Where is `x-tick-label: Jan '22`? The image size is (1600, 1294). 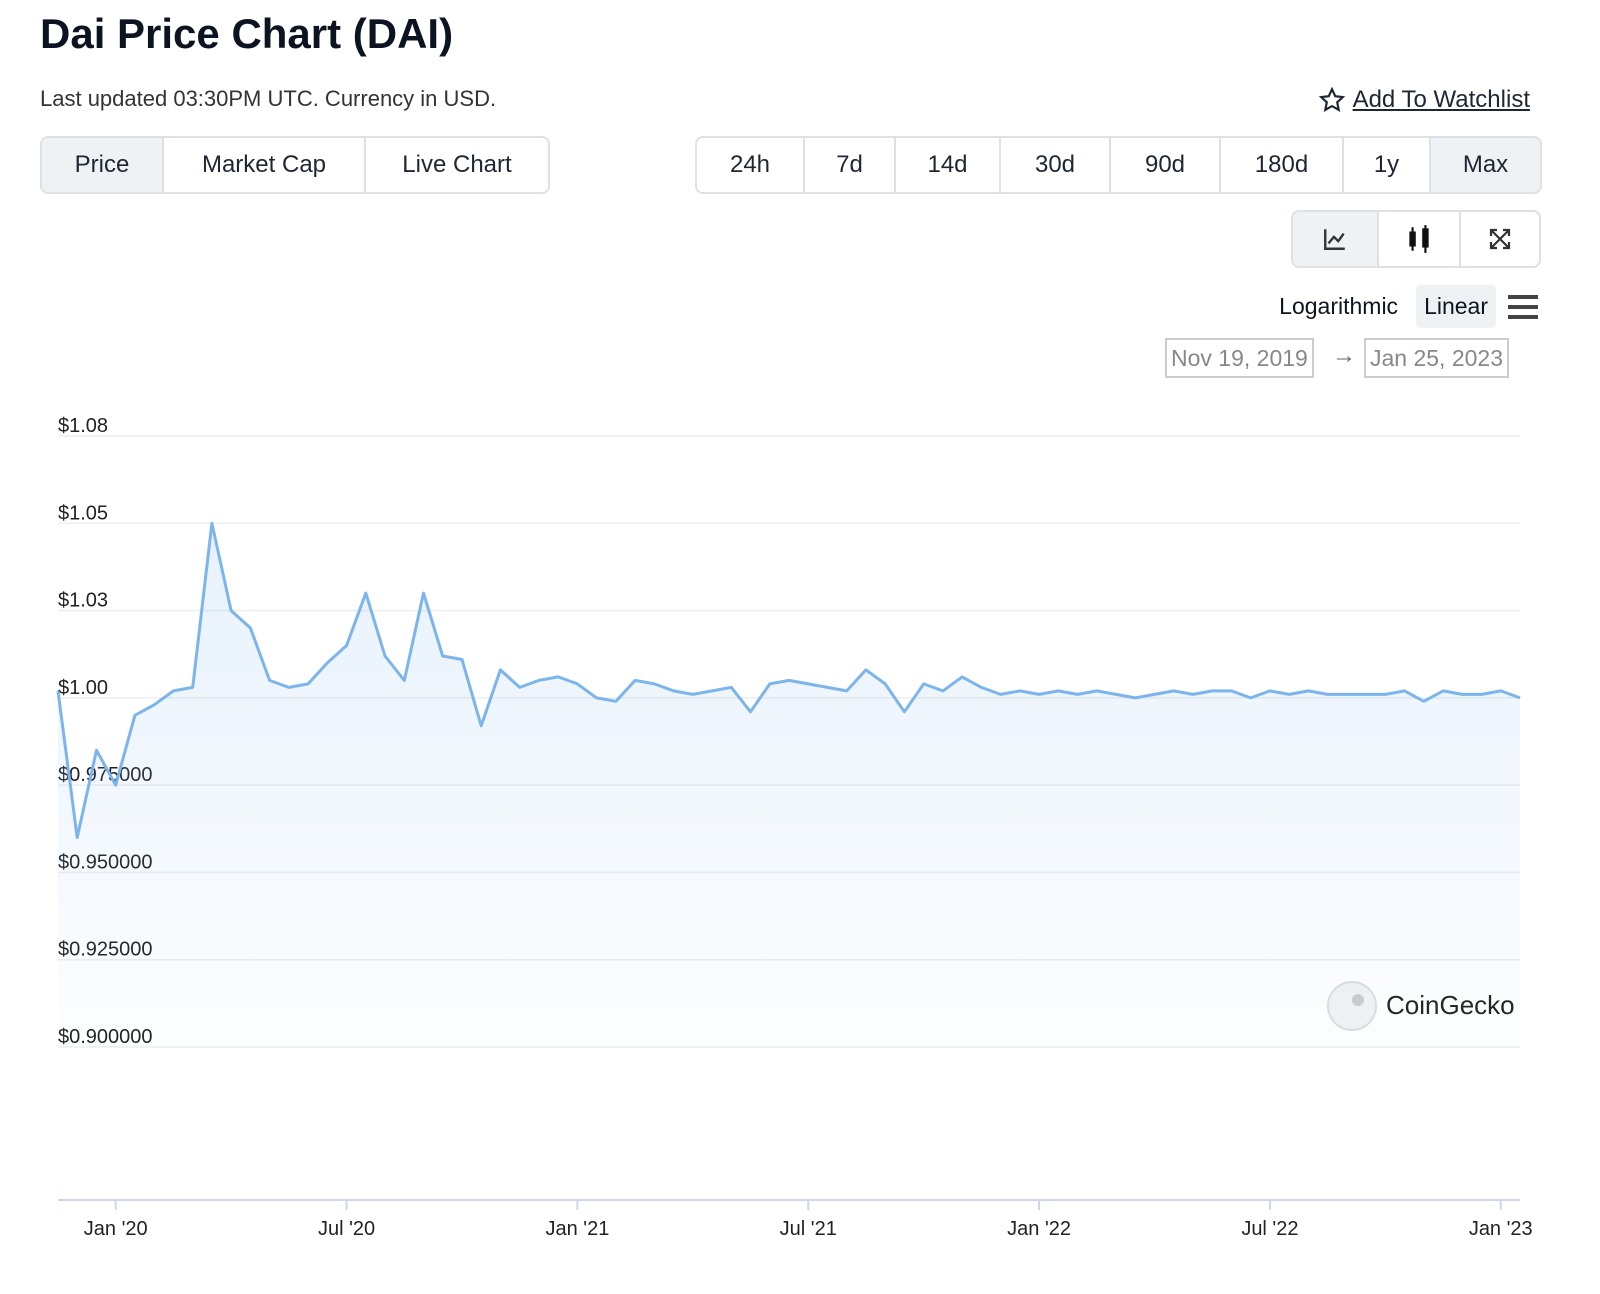
x-tick-label: Jan '22 is located at coordinates (1039, 1229).